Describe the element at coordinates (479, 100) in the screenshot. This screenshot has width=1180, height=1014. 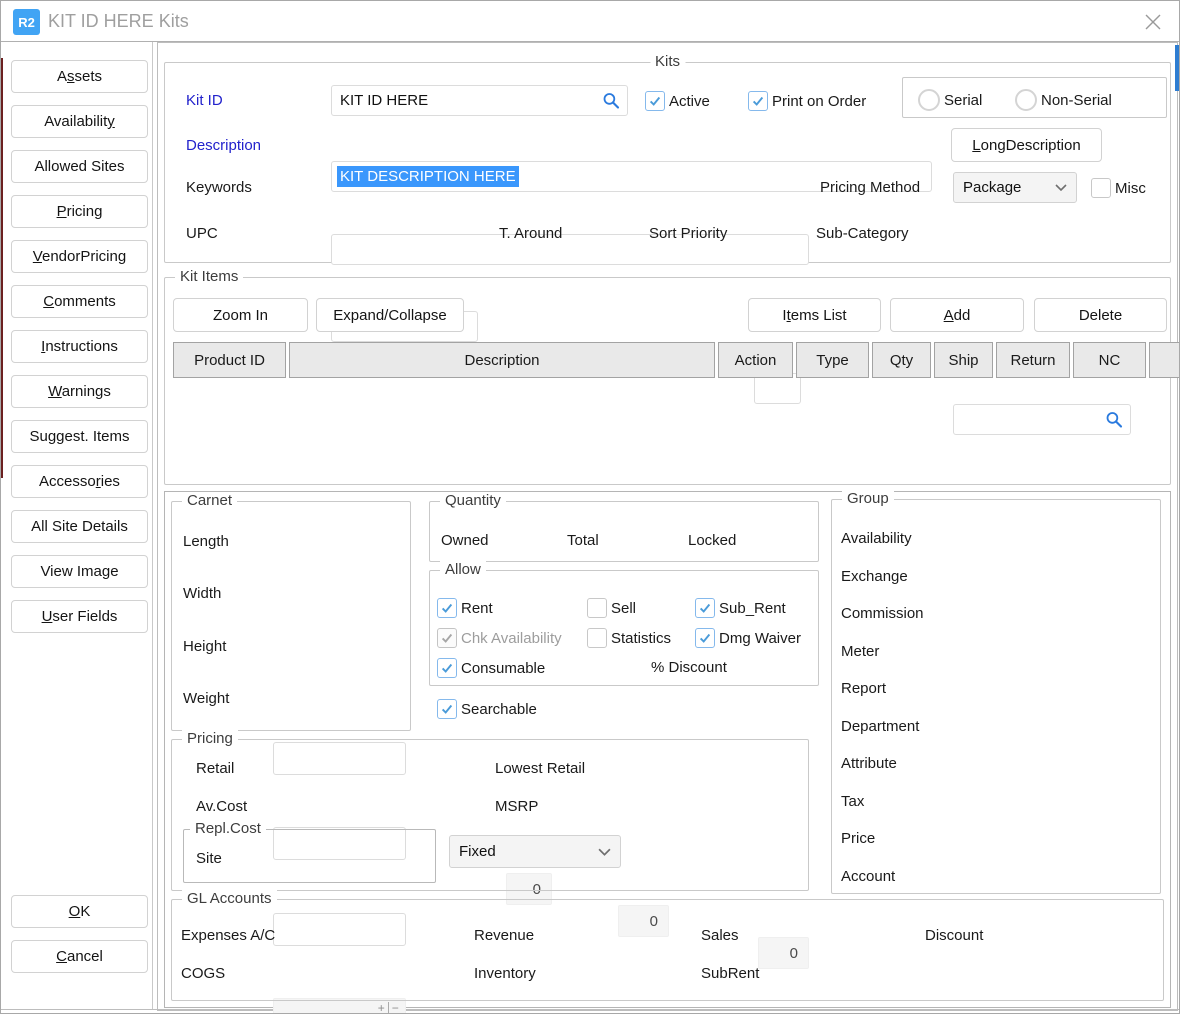
I see `kit-id-input` at that location.